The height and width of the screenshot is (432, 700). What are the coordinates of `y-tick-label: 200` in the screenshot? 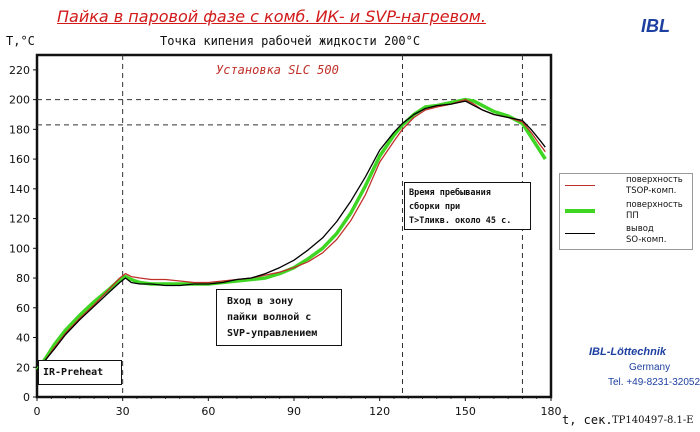 It's located at (19, 100).